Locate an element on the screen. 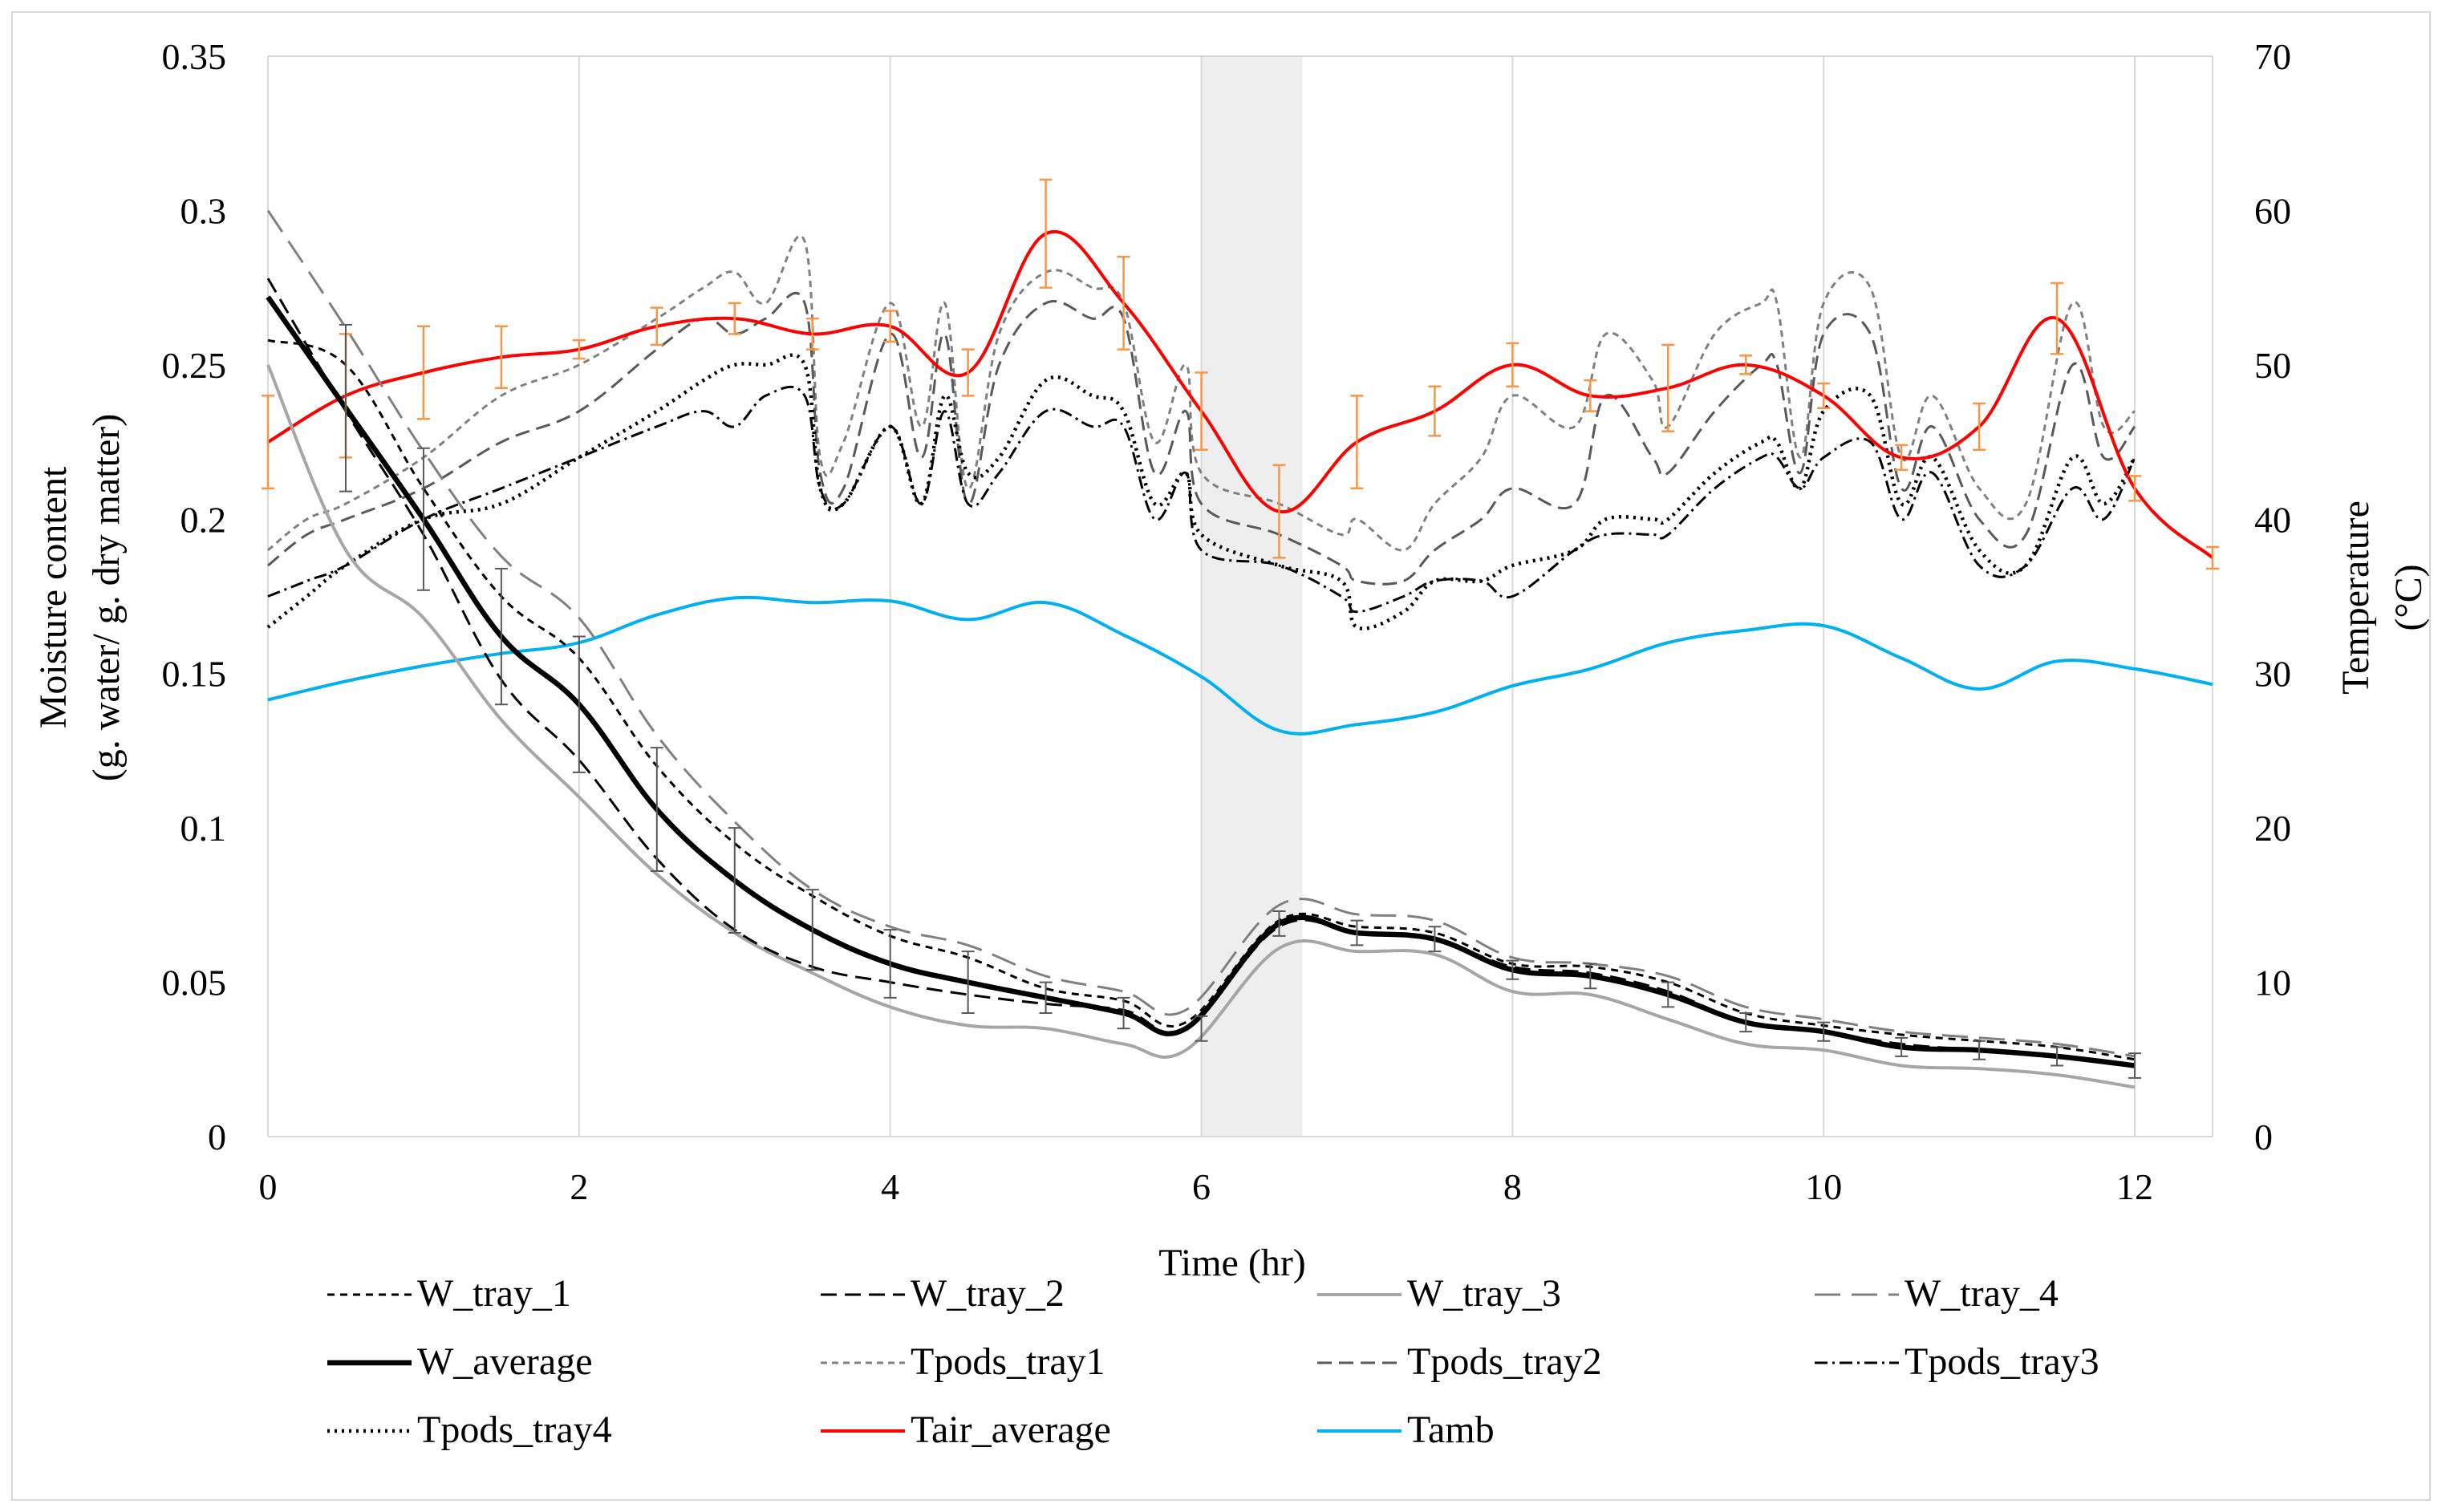 The image size is (2442, 1512). legend-label: Tpods_tray4 is located at coordinates (514, 1430).